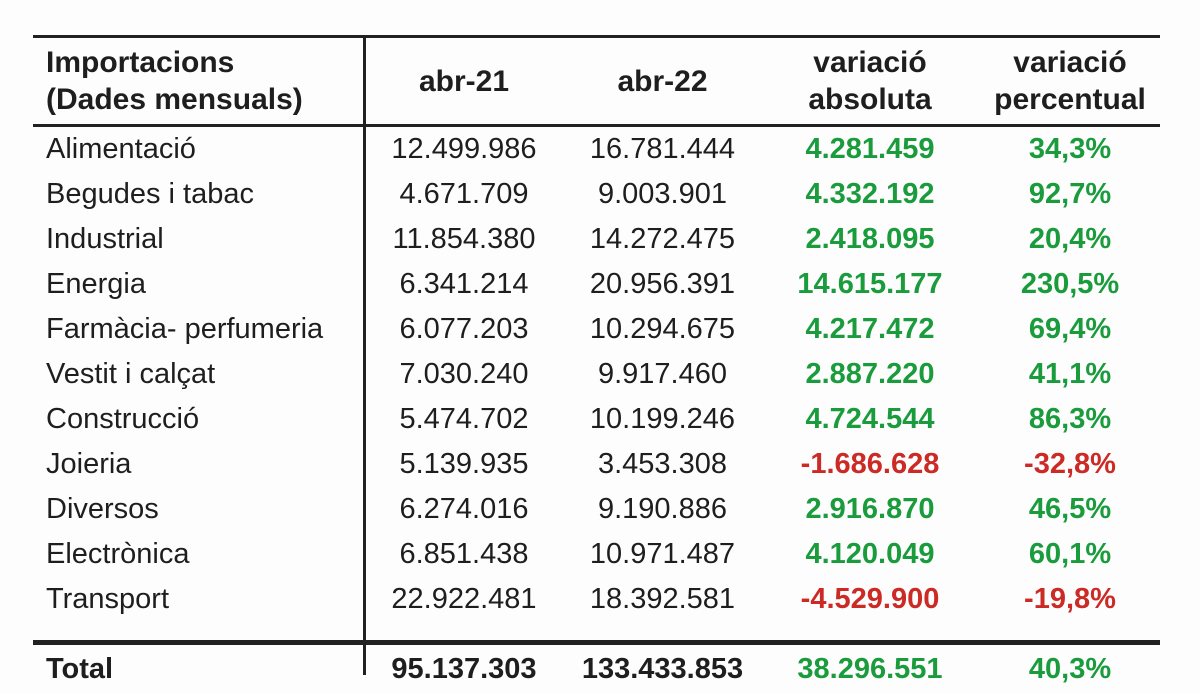  I want to click on abr22-value: 18.392.581, so click(662, 599).